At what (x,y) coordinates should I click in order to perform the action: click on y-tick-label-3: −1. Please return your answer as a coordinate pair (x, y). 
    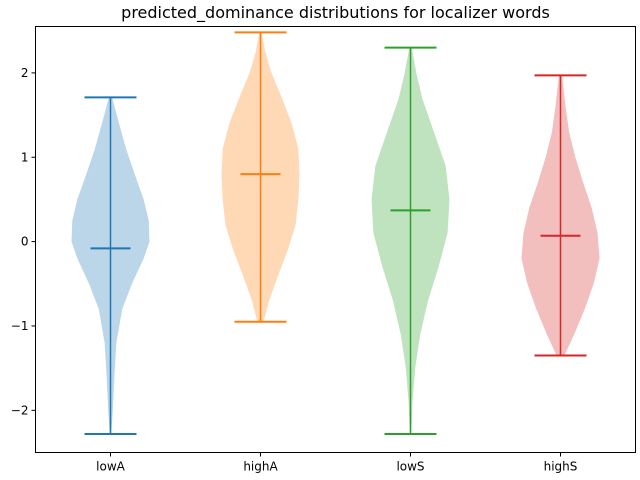
    Looking at the image, I should click on (20, 326).